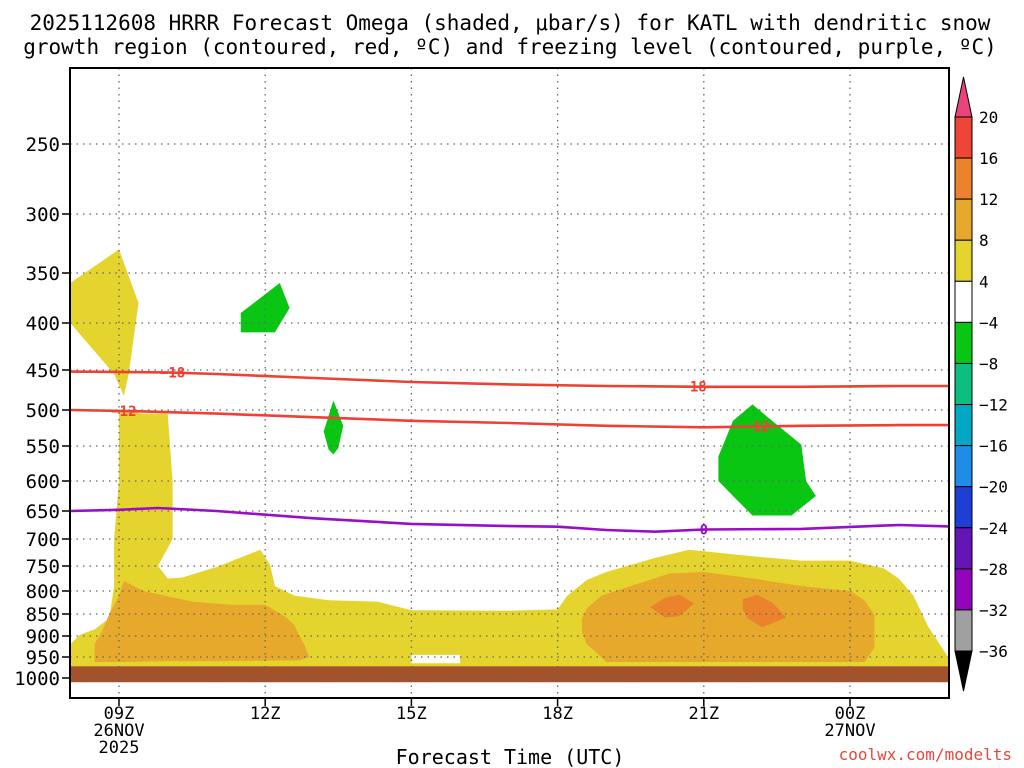 The height and width of the screenshot is (768, 1024). Describe the element at coordinates (509, 418) in the screenshot. I see `contour-snow-growth-minus12` at that location.